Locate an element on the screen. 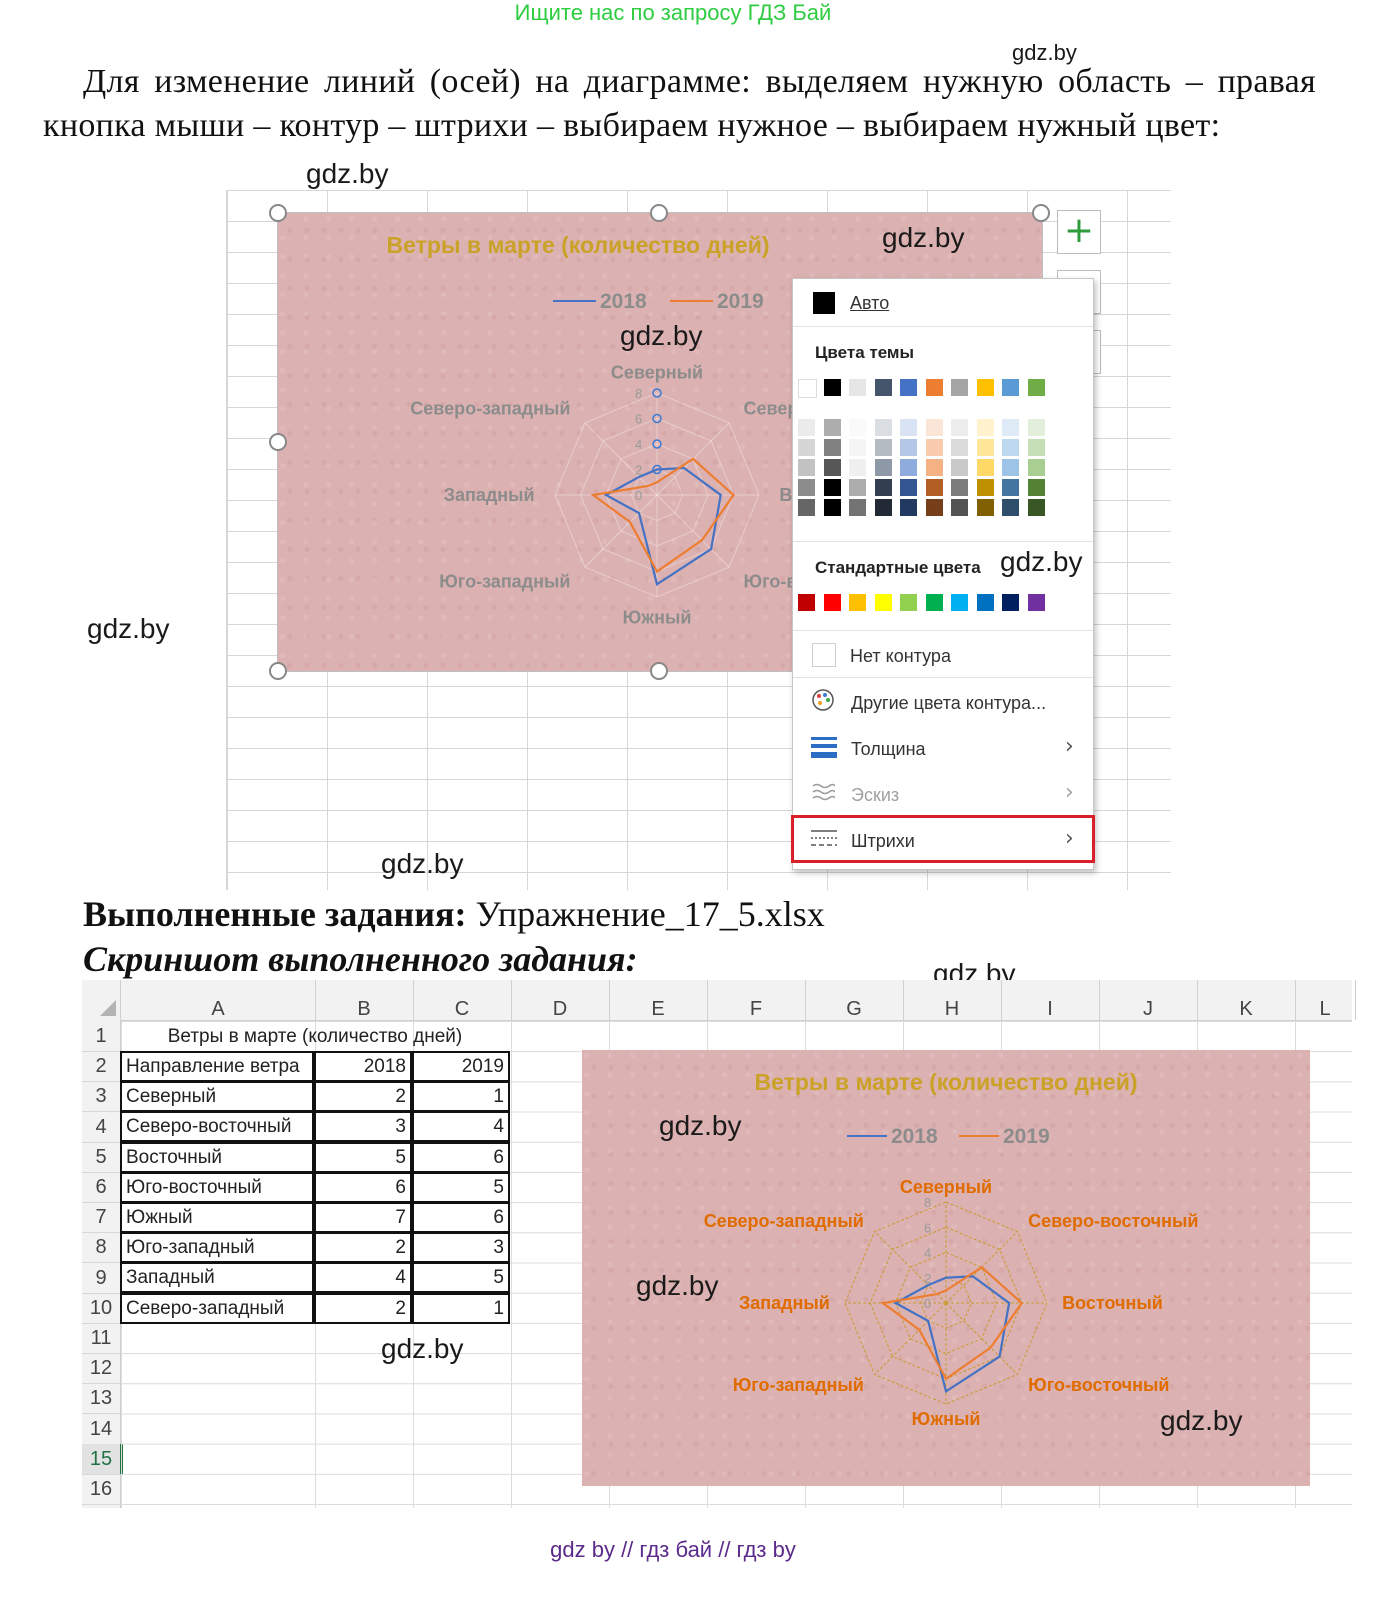  row-header-8: 8 is located at coordinates (101, 1248).